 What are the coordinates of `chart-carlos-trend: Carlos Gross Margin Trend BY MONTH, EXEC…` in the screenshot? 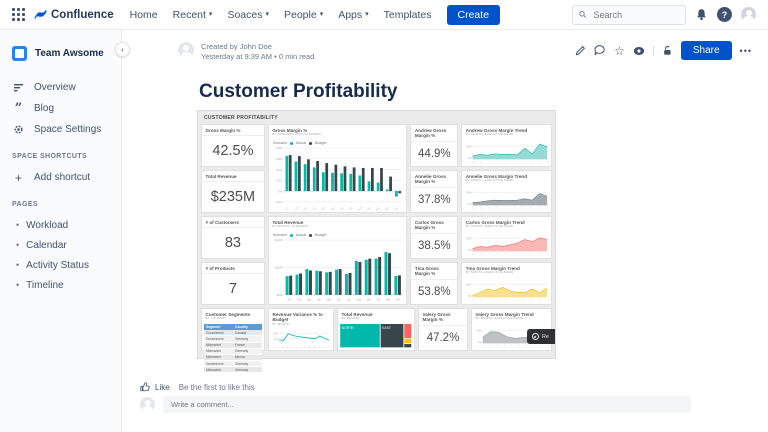 It's located at (506, 237).